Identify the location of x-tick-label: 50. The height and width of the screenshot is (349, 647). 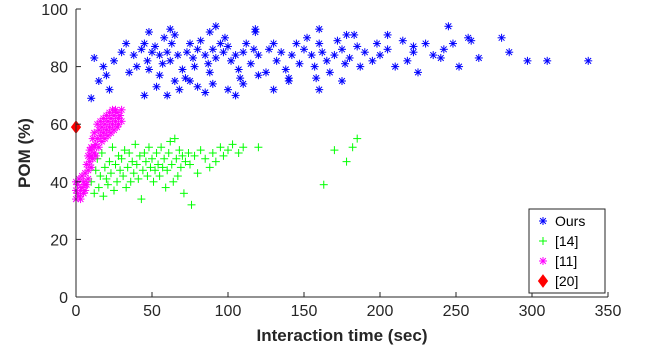
(152, 311).